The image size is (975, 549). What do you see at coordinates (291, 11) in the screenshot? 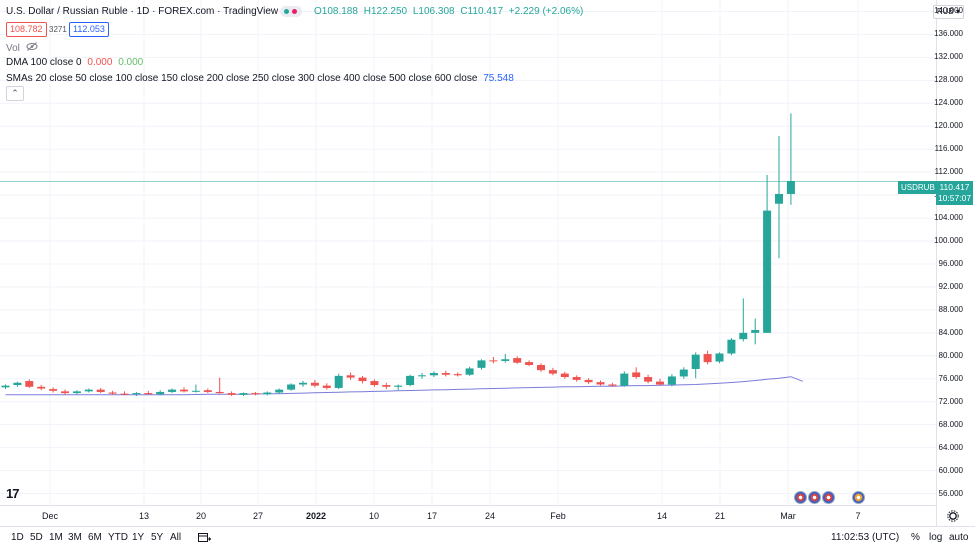
I see `market-status-toggle` at bounding box center [291, 11].